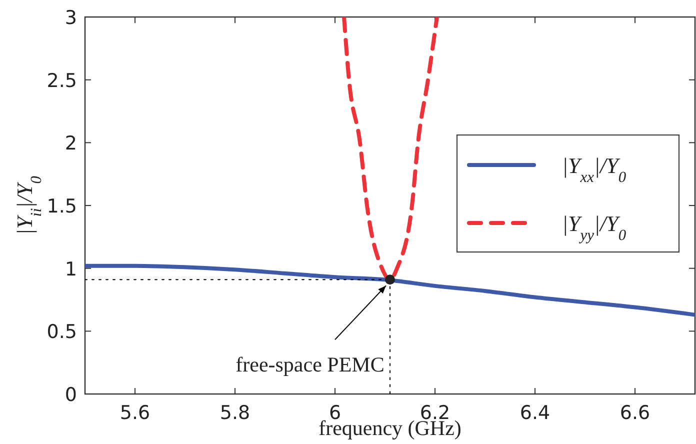 The image size is (696, 444). I want to click on y-tick-label: 1, so click(70, 269).